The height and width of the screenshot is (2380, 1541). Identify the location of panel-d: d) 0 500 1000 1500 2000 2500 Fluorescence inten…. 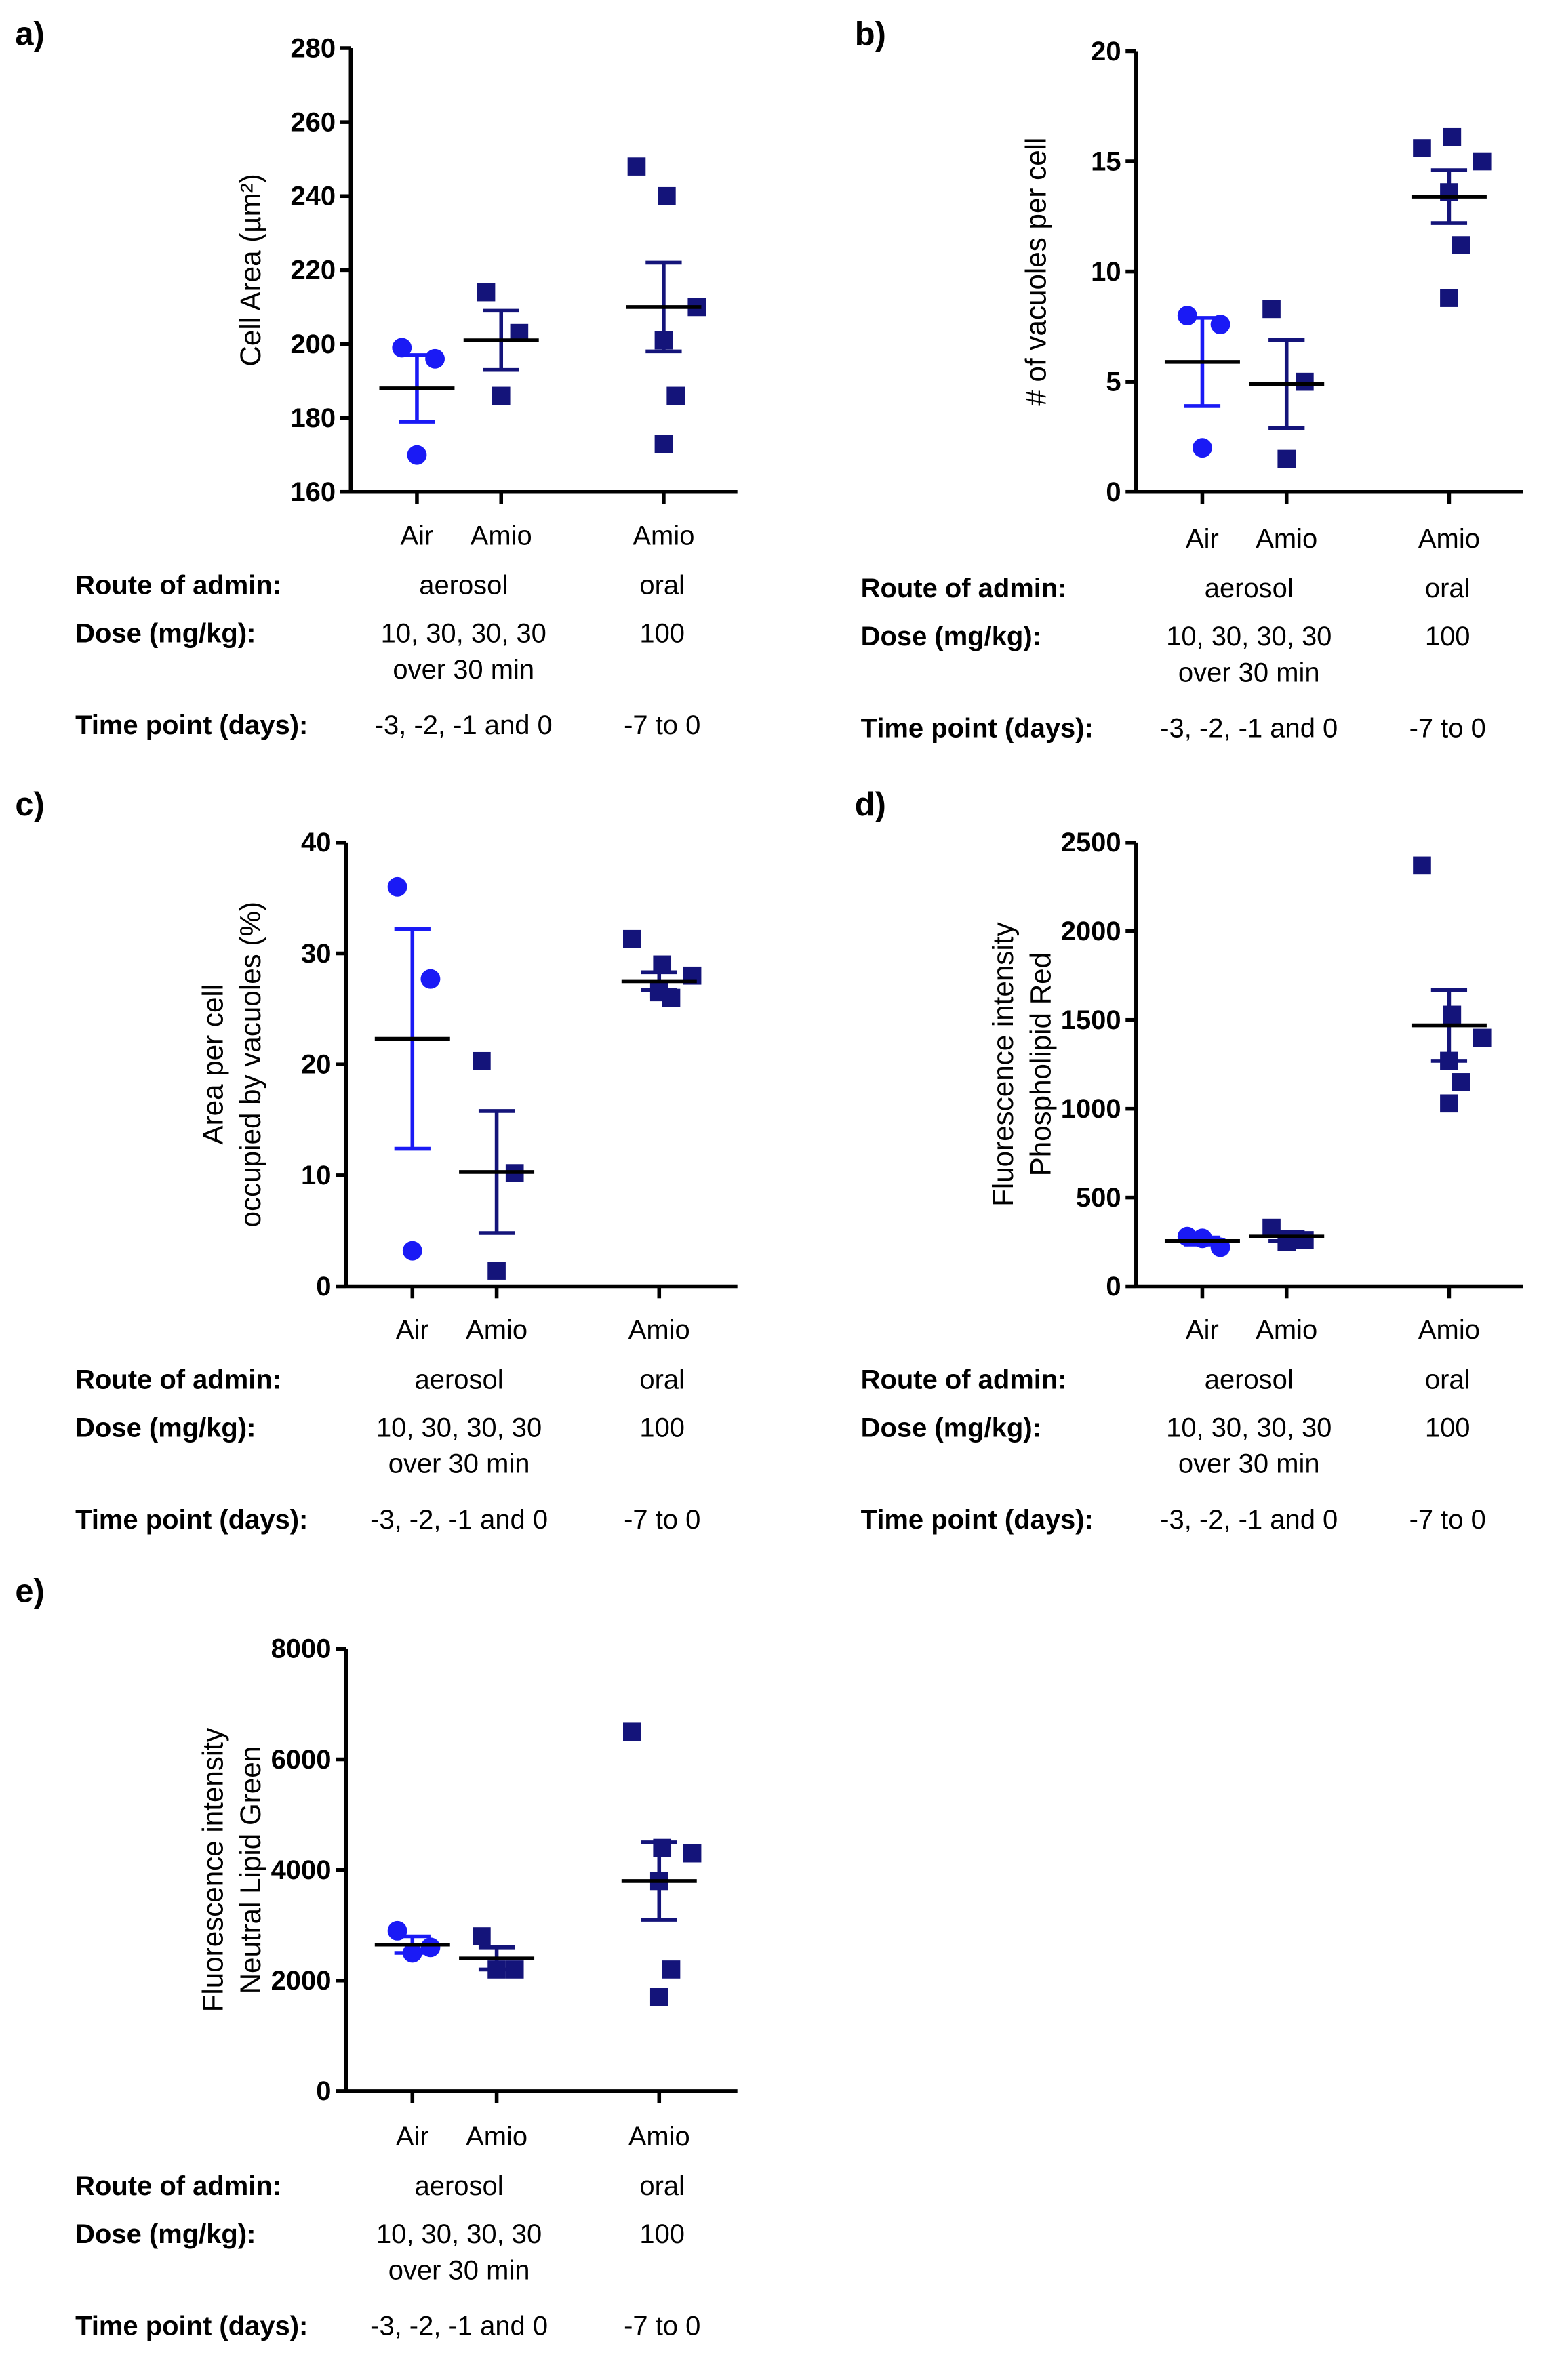
(1189, 1160).